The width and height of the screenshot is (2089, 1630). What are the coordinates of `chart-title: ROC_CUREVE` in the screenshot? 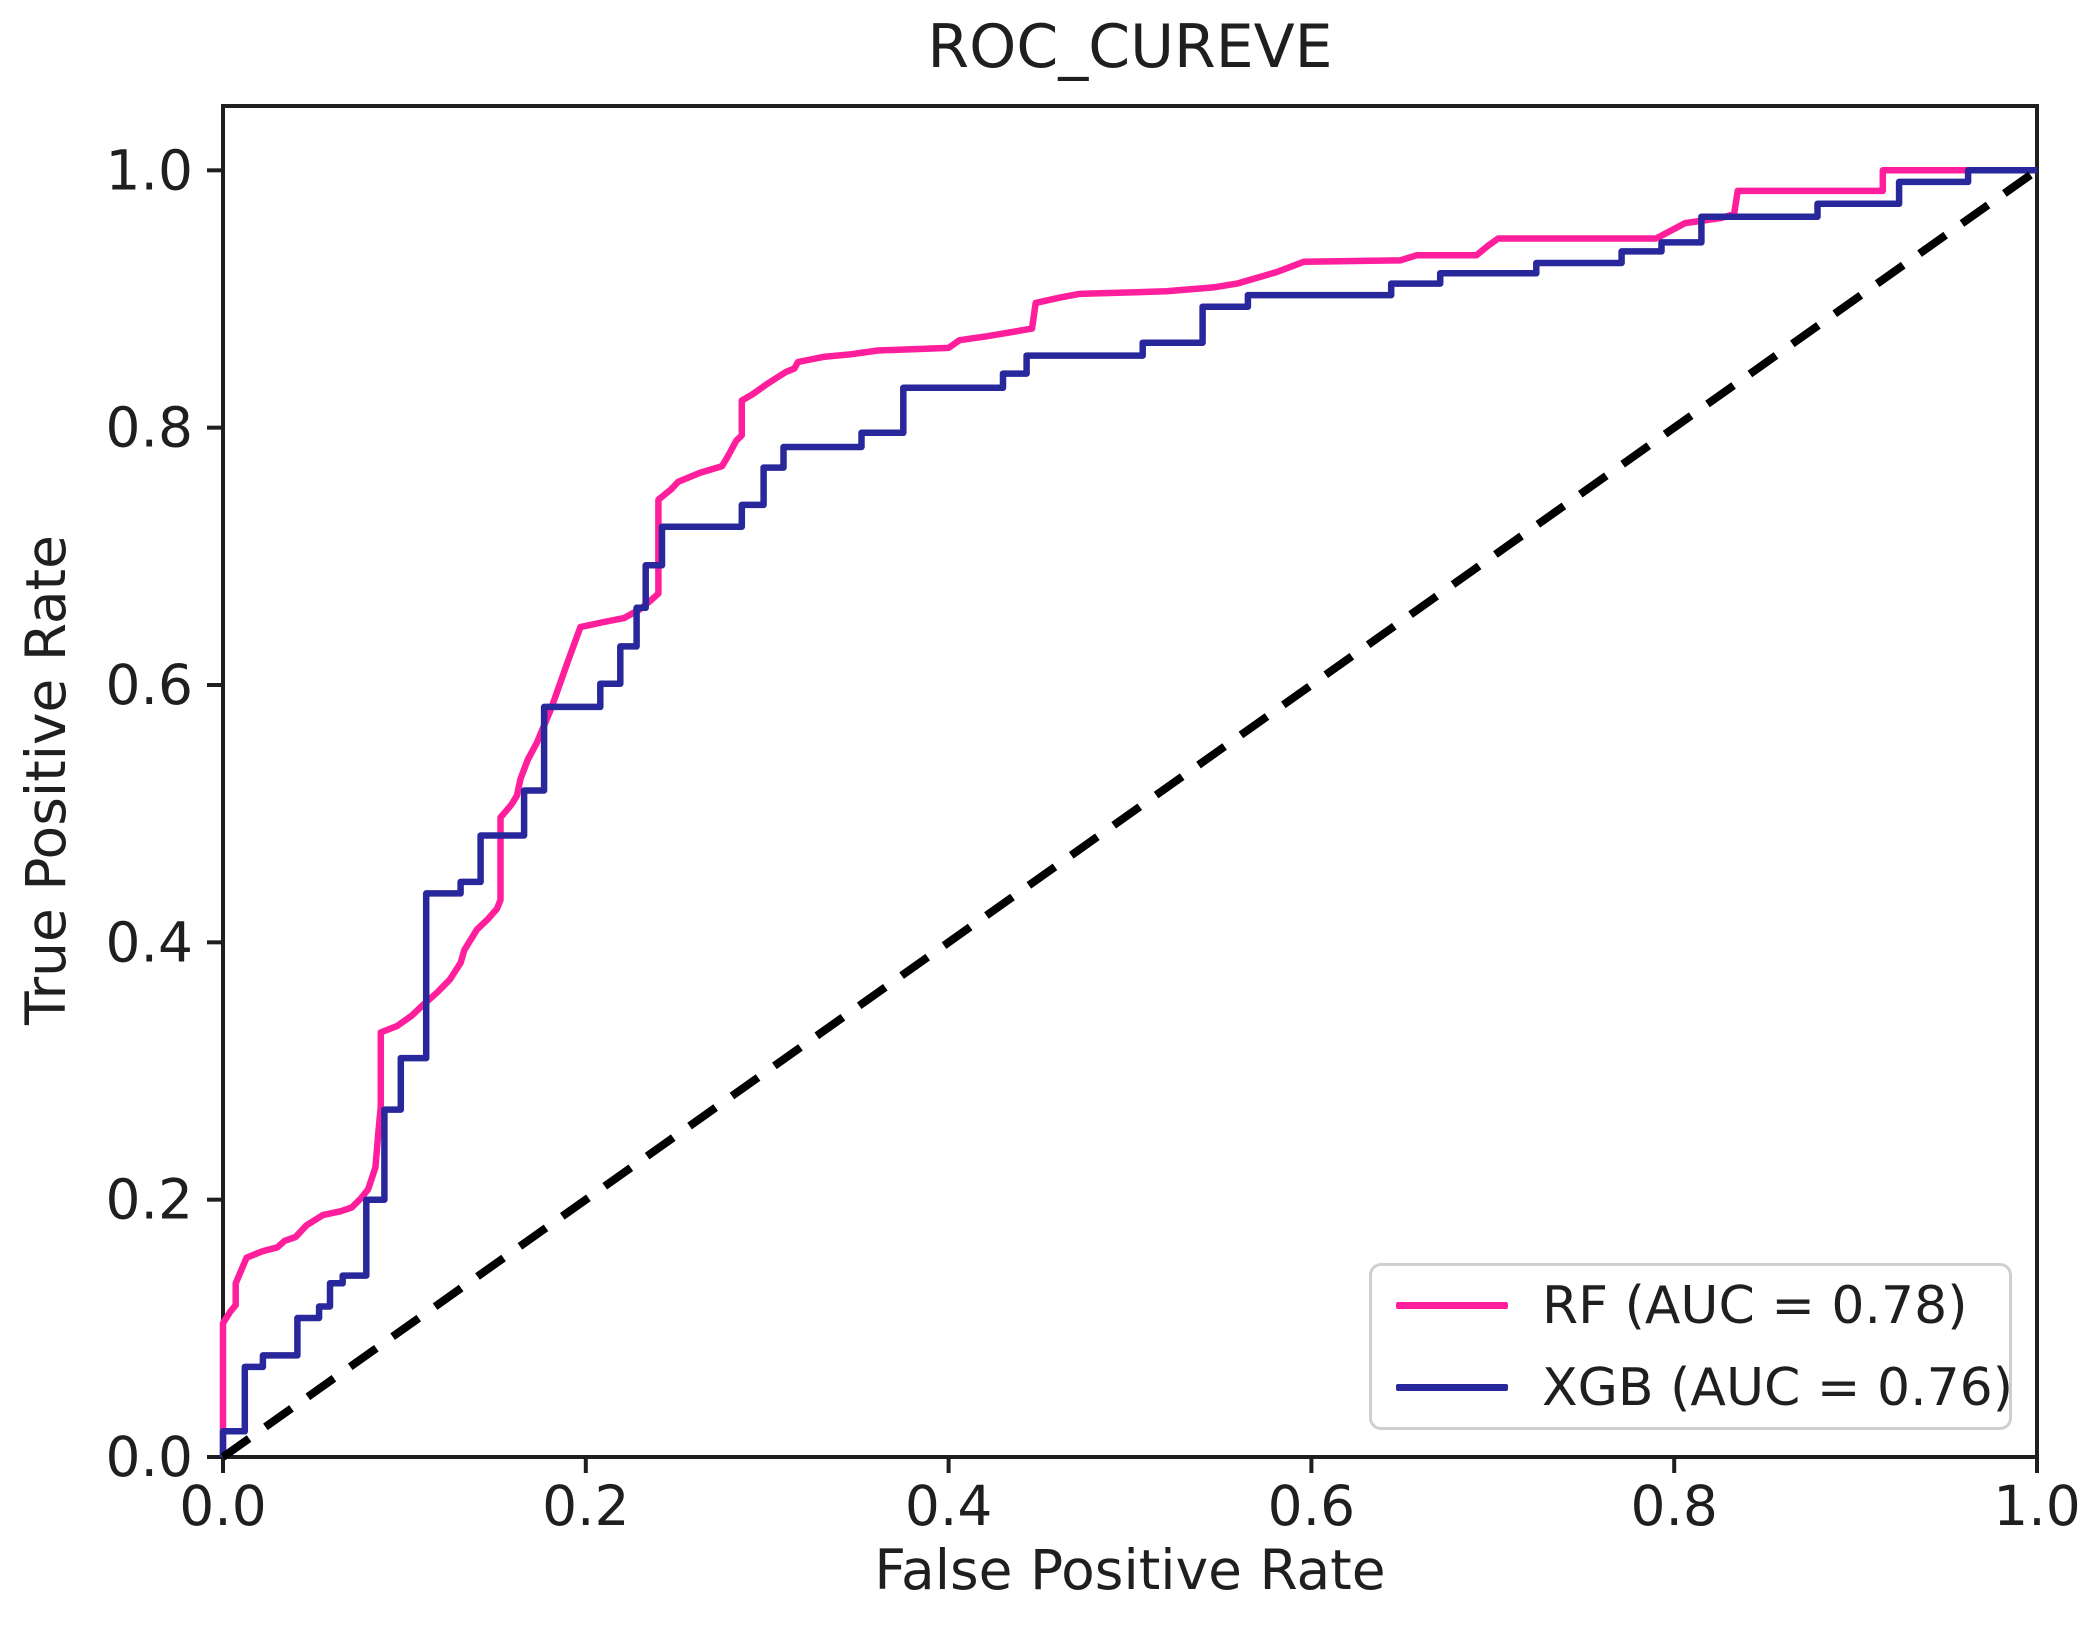 It's located at (1130, 47).